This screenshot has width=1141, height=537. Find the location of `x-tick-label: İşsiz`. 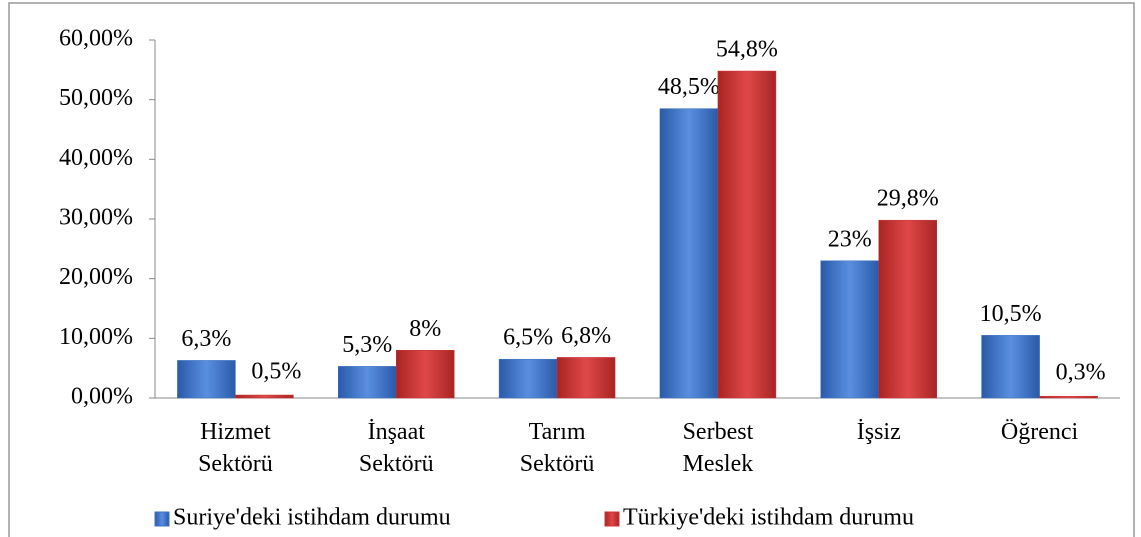

x-tick-label: İşsiz is located at coordinates (878, 432).